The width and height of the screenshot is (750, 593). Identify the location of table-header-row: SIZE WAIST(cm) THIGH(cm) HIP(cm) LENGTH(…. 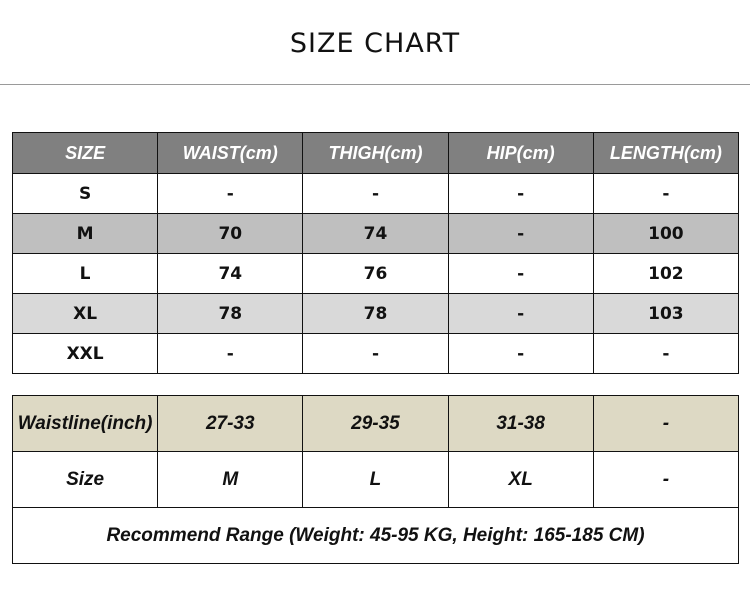
(375, 153).